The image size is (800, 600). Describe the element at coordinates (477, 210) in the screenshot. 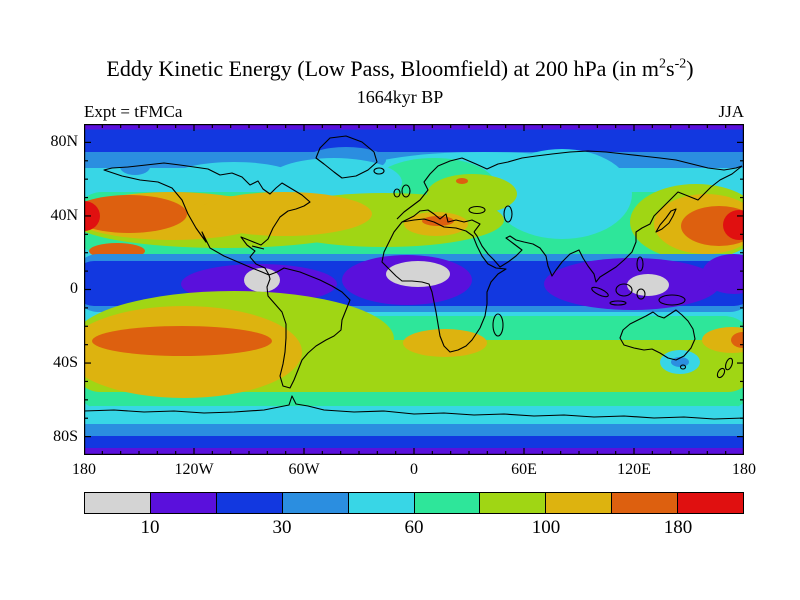

I see `coastline-black-sea` at that location.